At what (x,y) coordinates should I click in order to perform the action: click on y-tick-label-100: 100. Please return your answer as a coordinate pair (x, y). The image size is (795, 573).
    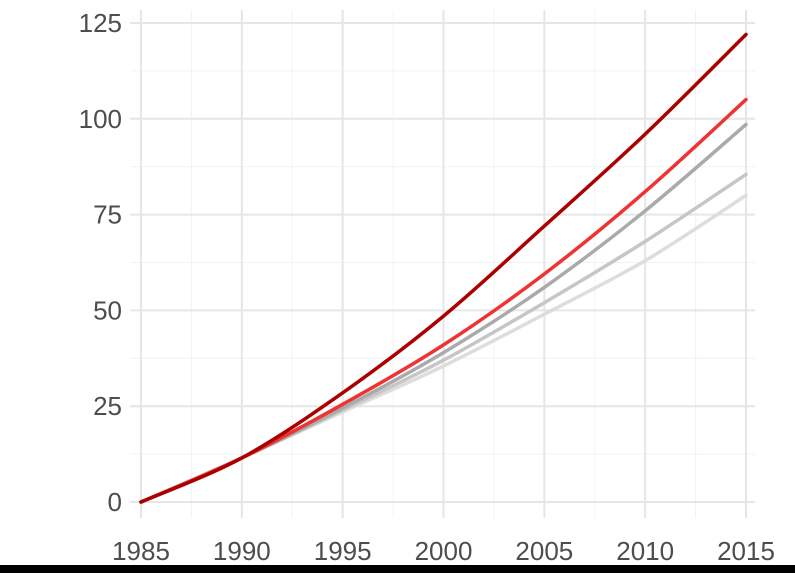
    Looking at the image, I should click on (100, 119).